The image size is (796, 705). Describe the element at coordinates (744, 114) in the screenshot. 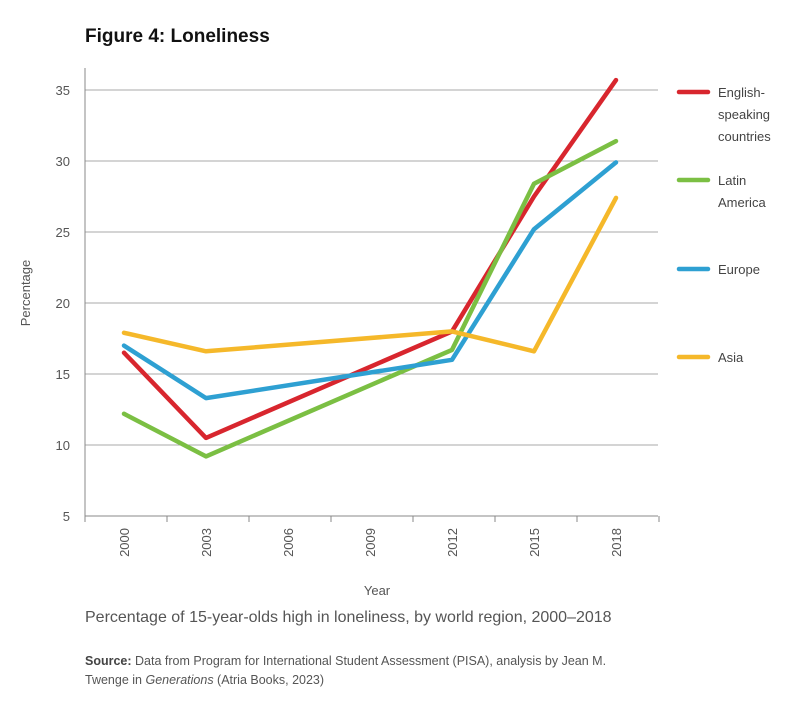

I see `legend-label-0: speaking` at that location.